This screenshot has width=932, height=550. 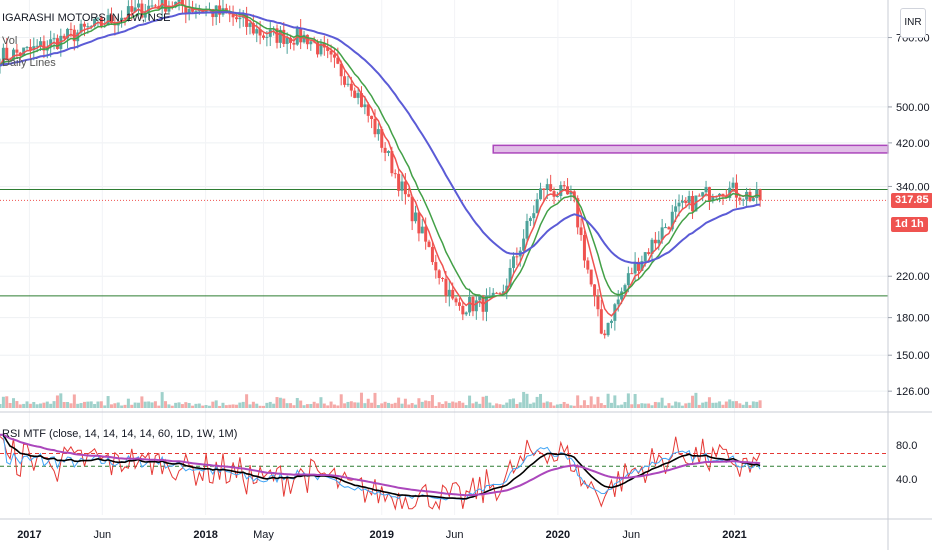 What do you see at coordinates (382, 535) in the screenshot?
I see `time-tick-label: 2019` at bounding box center [382, 535].